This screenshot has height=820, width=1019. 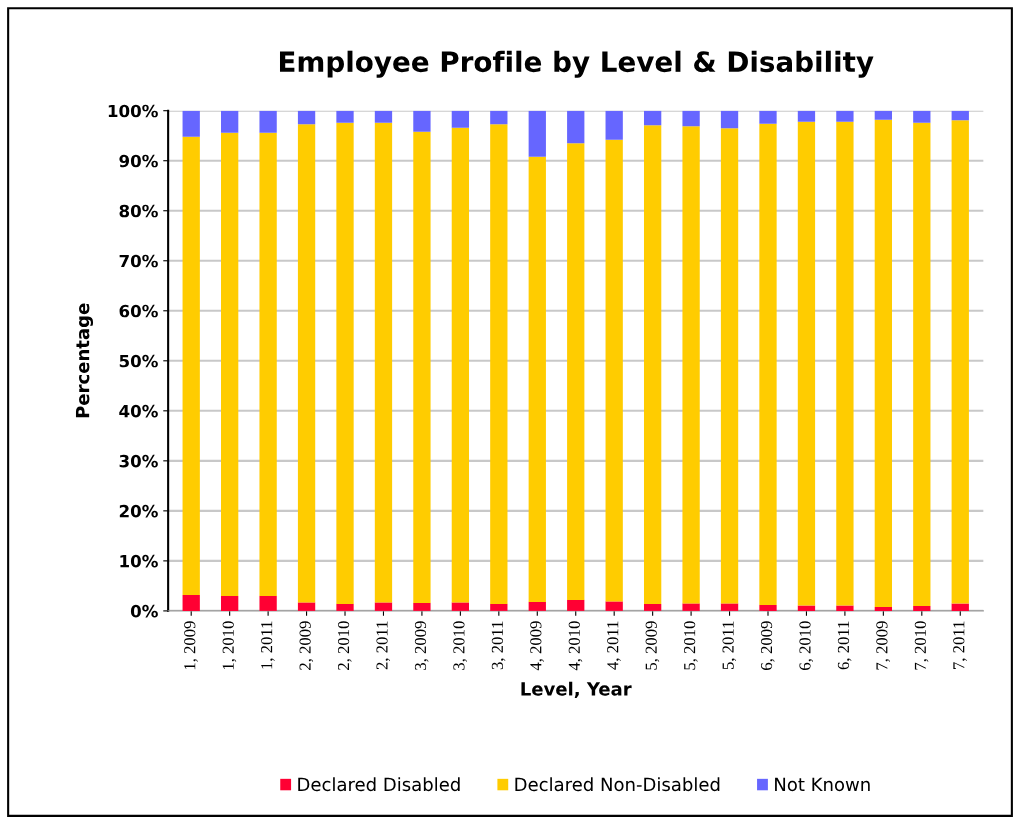 I want to click on x-tick-label: 6, 2010, so click(x=806, y=645).